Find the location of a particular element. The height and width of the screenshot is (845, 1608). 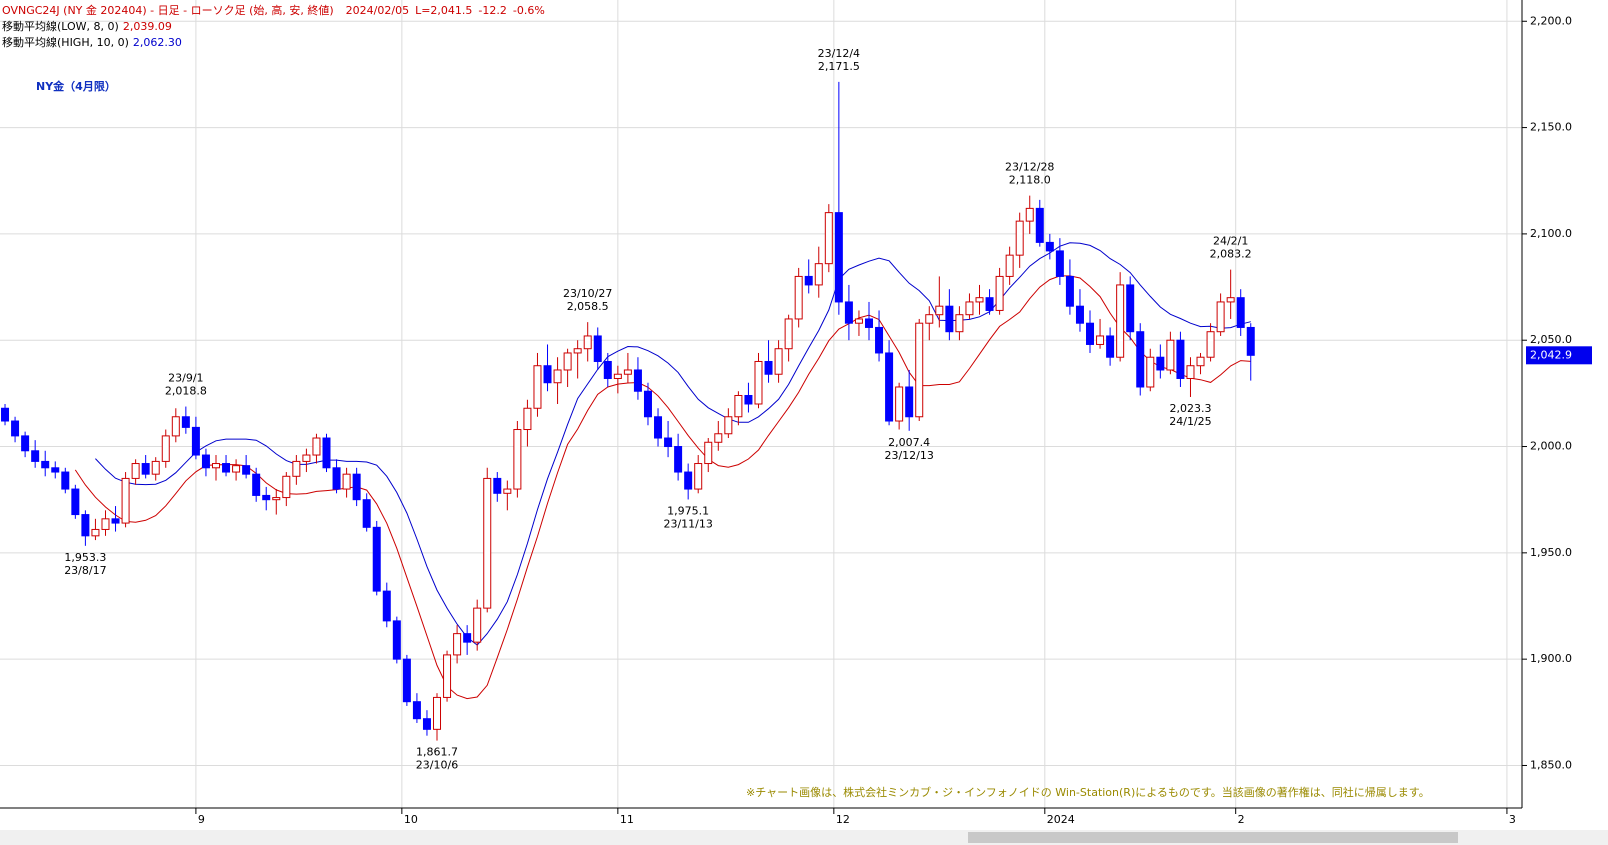

annotation: 23/8/17 is located at coordinates (85, 570).